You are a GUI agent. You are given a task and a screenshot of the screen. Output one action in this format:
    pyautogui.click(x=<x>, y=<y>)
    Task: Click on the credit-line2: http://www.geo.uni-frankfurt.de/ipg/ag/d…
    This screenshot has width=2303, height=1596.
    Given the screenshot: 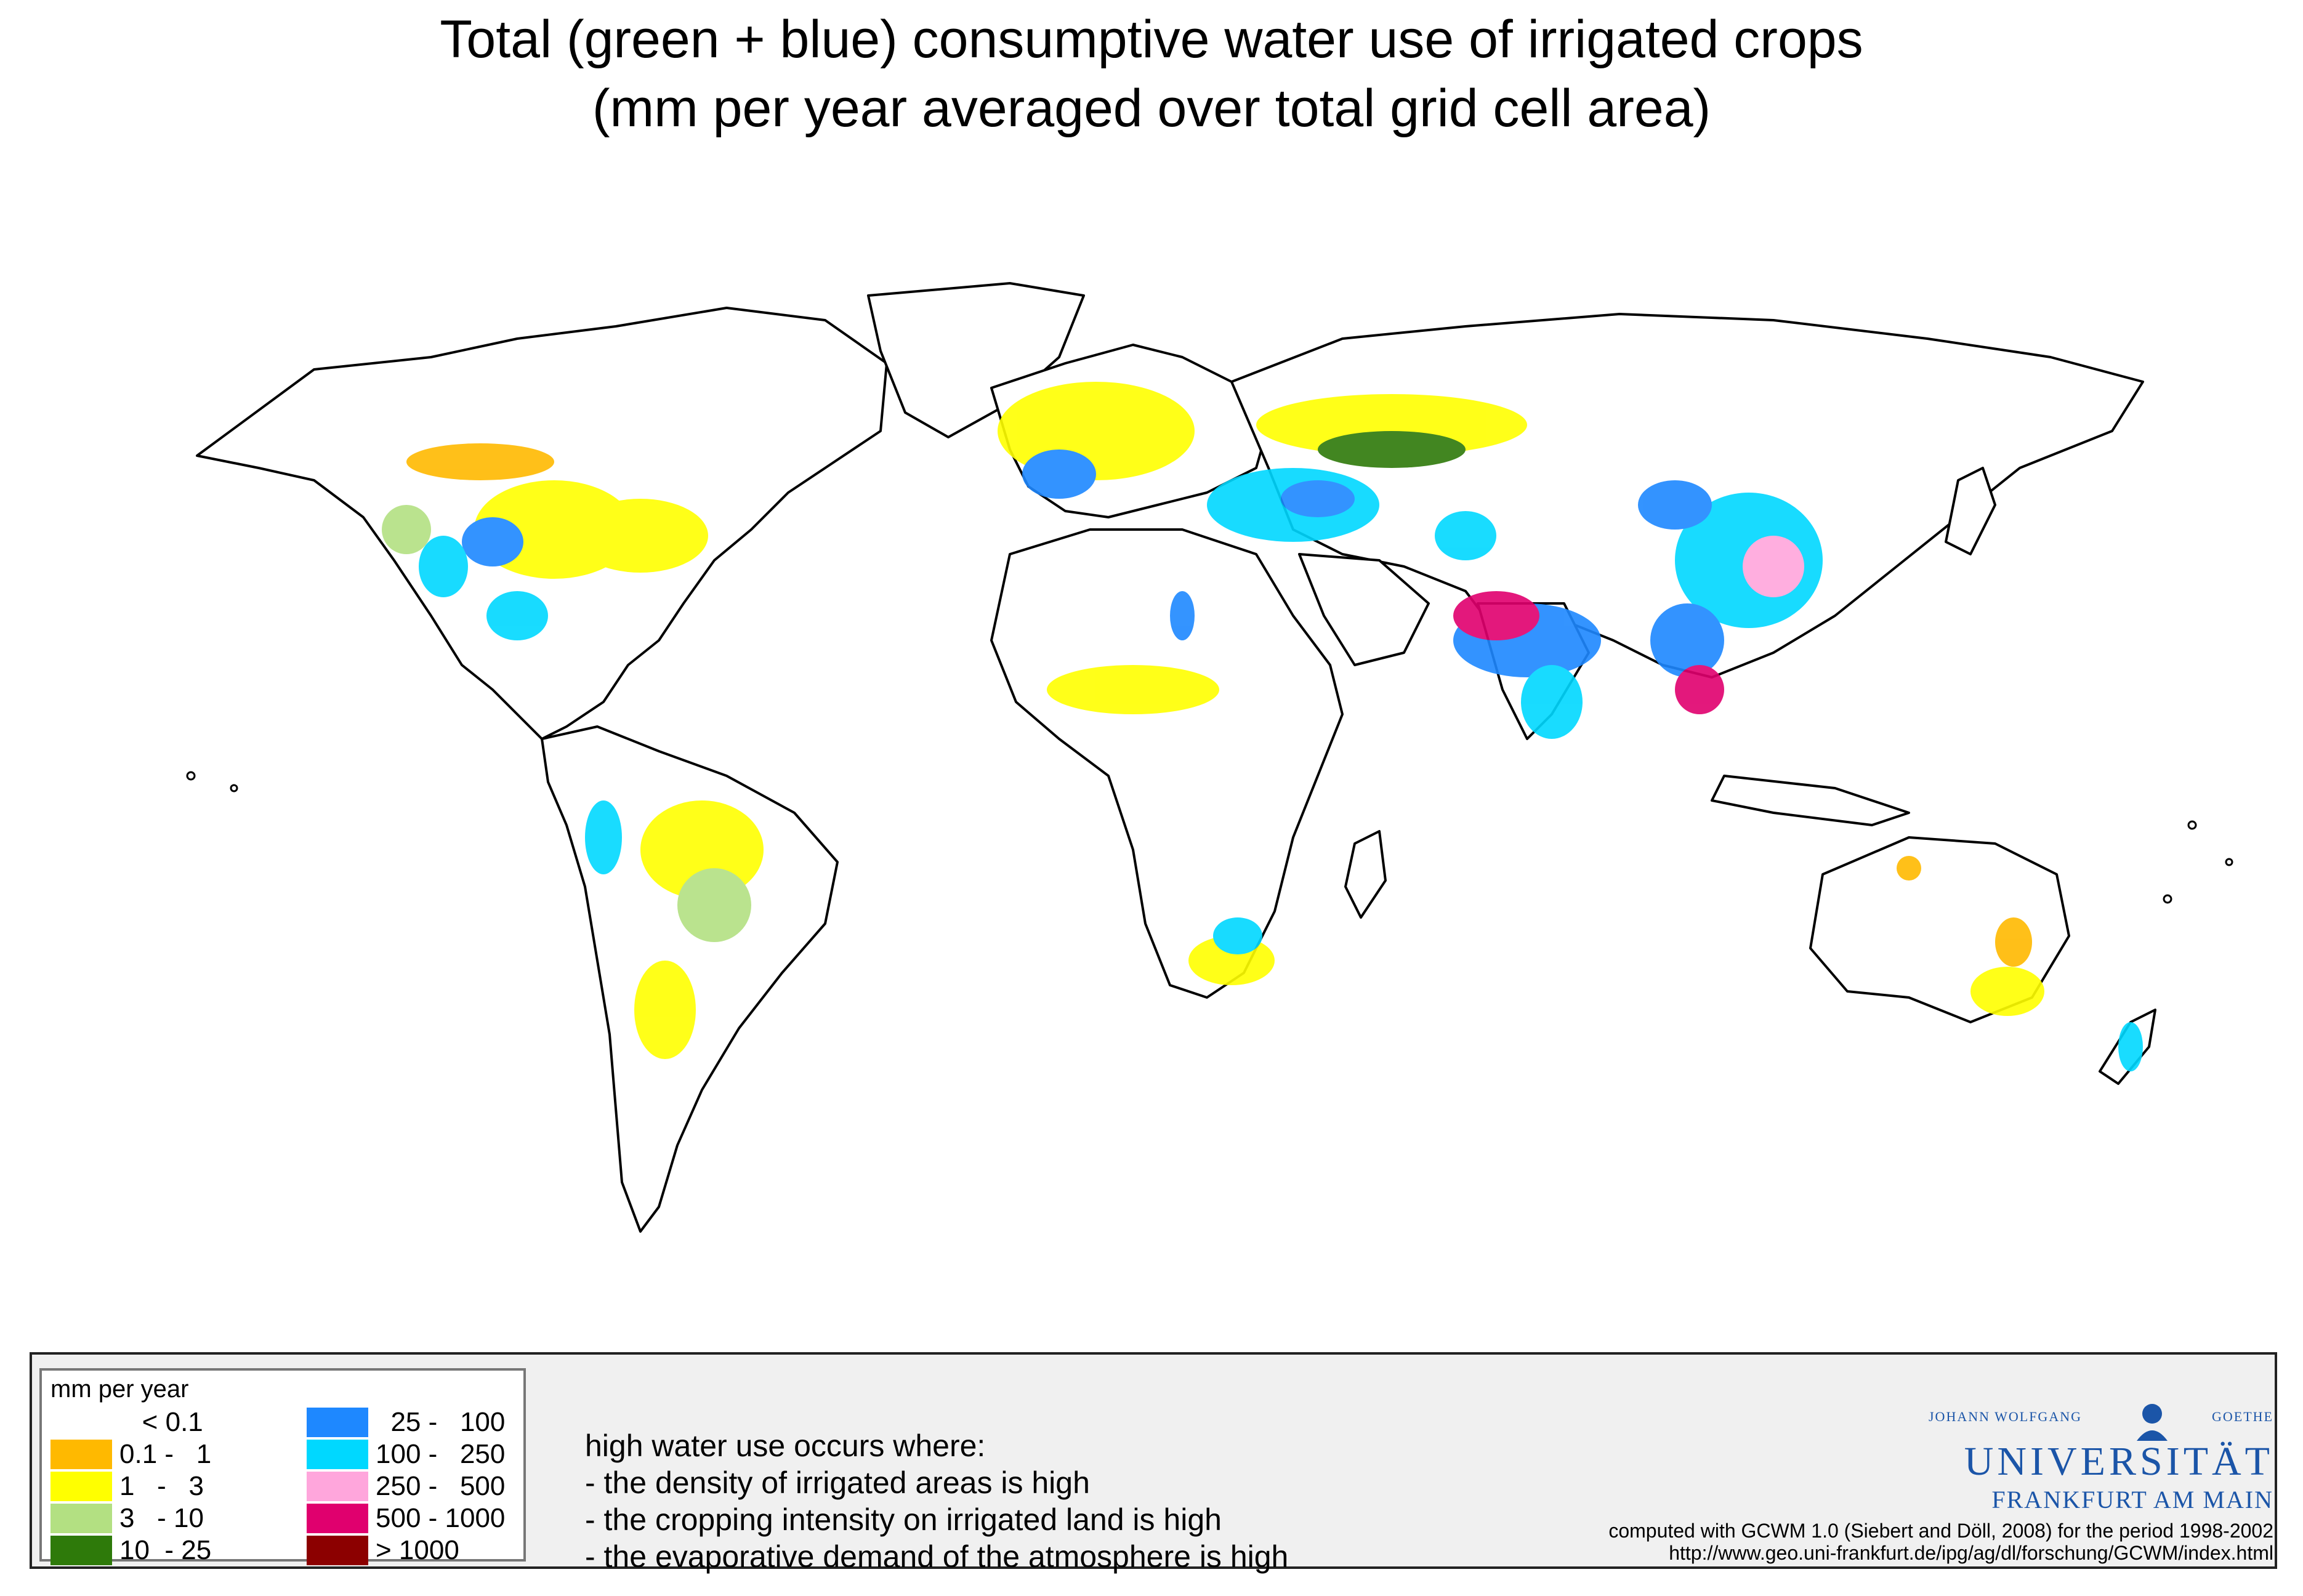 What is the action you would take?
    pyautogui.click(x=1971, y=1553)
    